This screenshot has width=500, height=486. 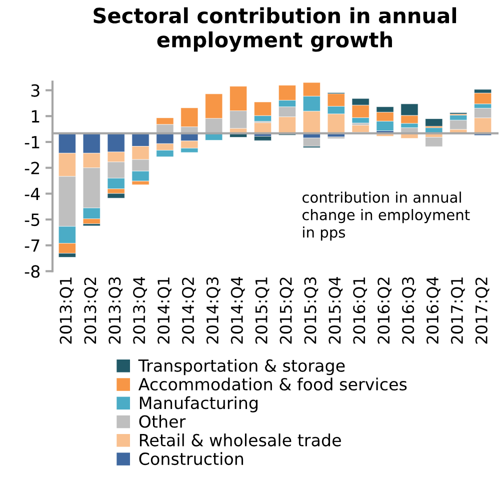 What do you see at coordinates (36, 116) in the screenshot?
I see `y-tick-label: 1` at bounding box center [36, 116].